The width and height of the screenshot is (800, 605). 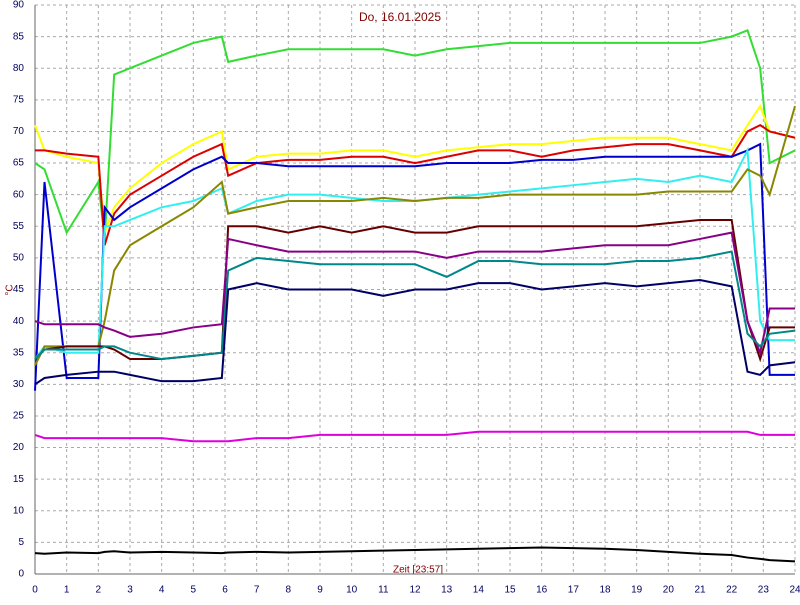 What do you see at coordinates (320, 590) in the screenshot?
I see `x-tick-label: 9` at bounding box center [320, 590].